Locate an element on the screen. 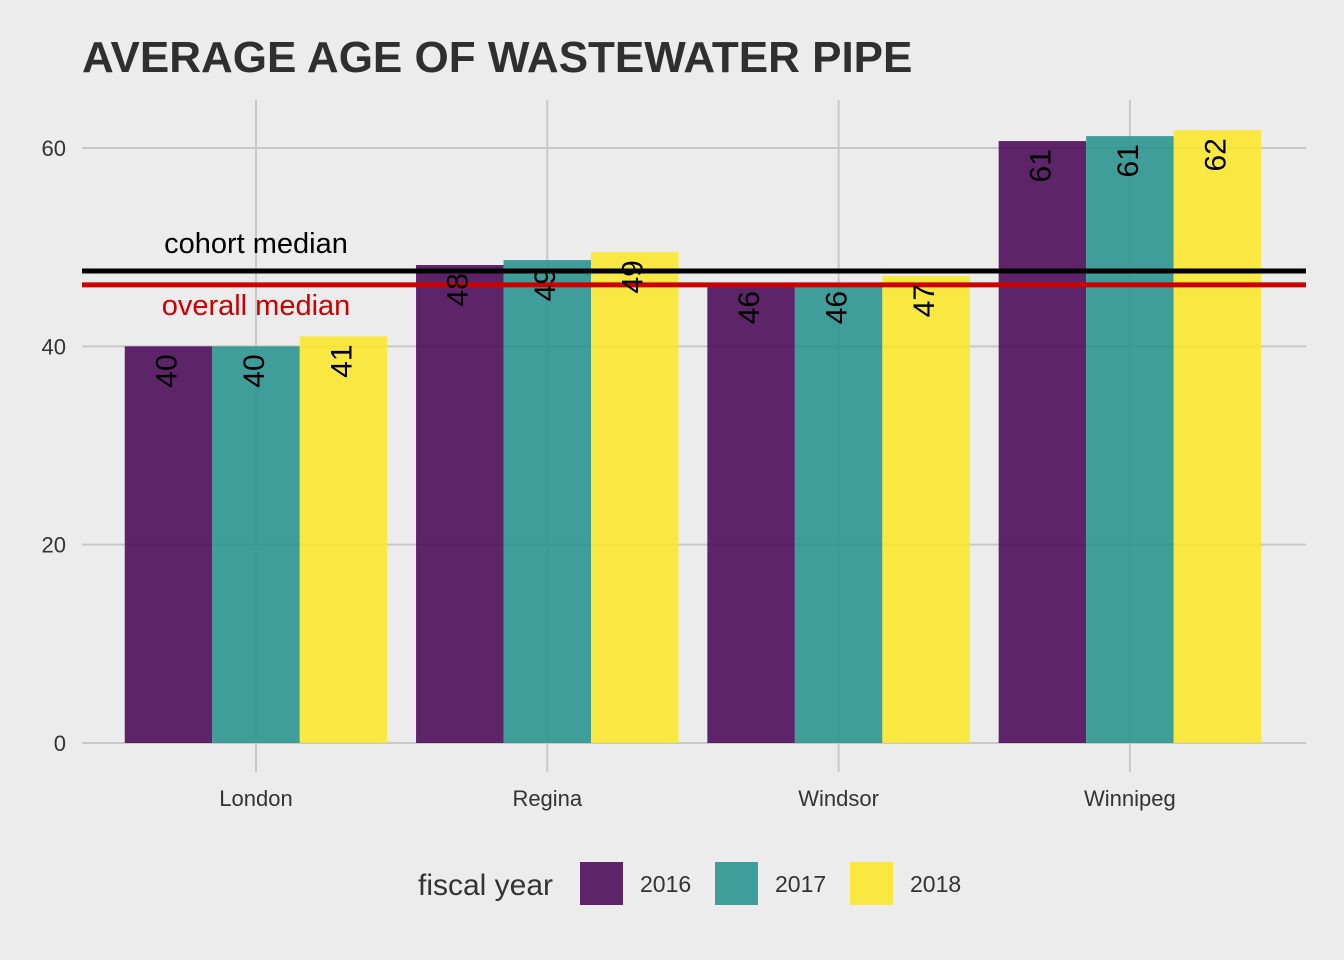 The height and width of the screenshot is (960, 1344). bar-value-label: 47 is located at coordinates (924, 300).